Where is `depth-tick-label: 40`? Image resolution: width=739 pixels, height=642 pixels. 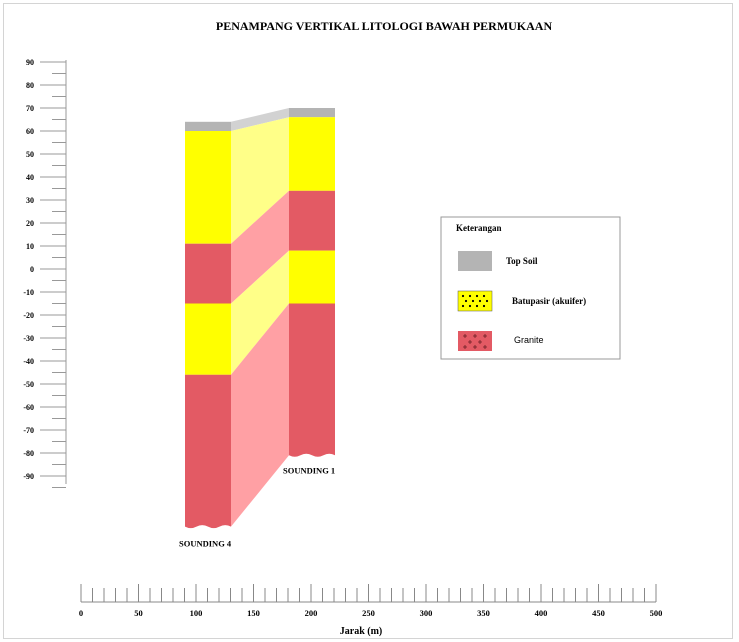 depth-tick-label: 40 is located at coordinates (30, 177).